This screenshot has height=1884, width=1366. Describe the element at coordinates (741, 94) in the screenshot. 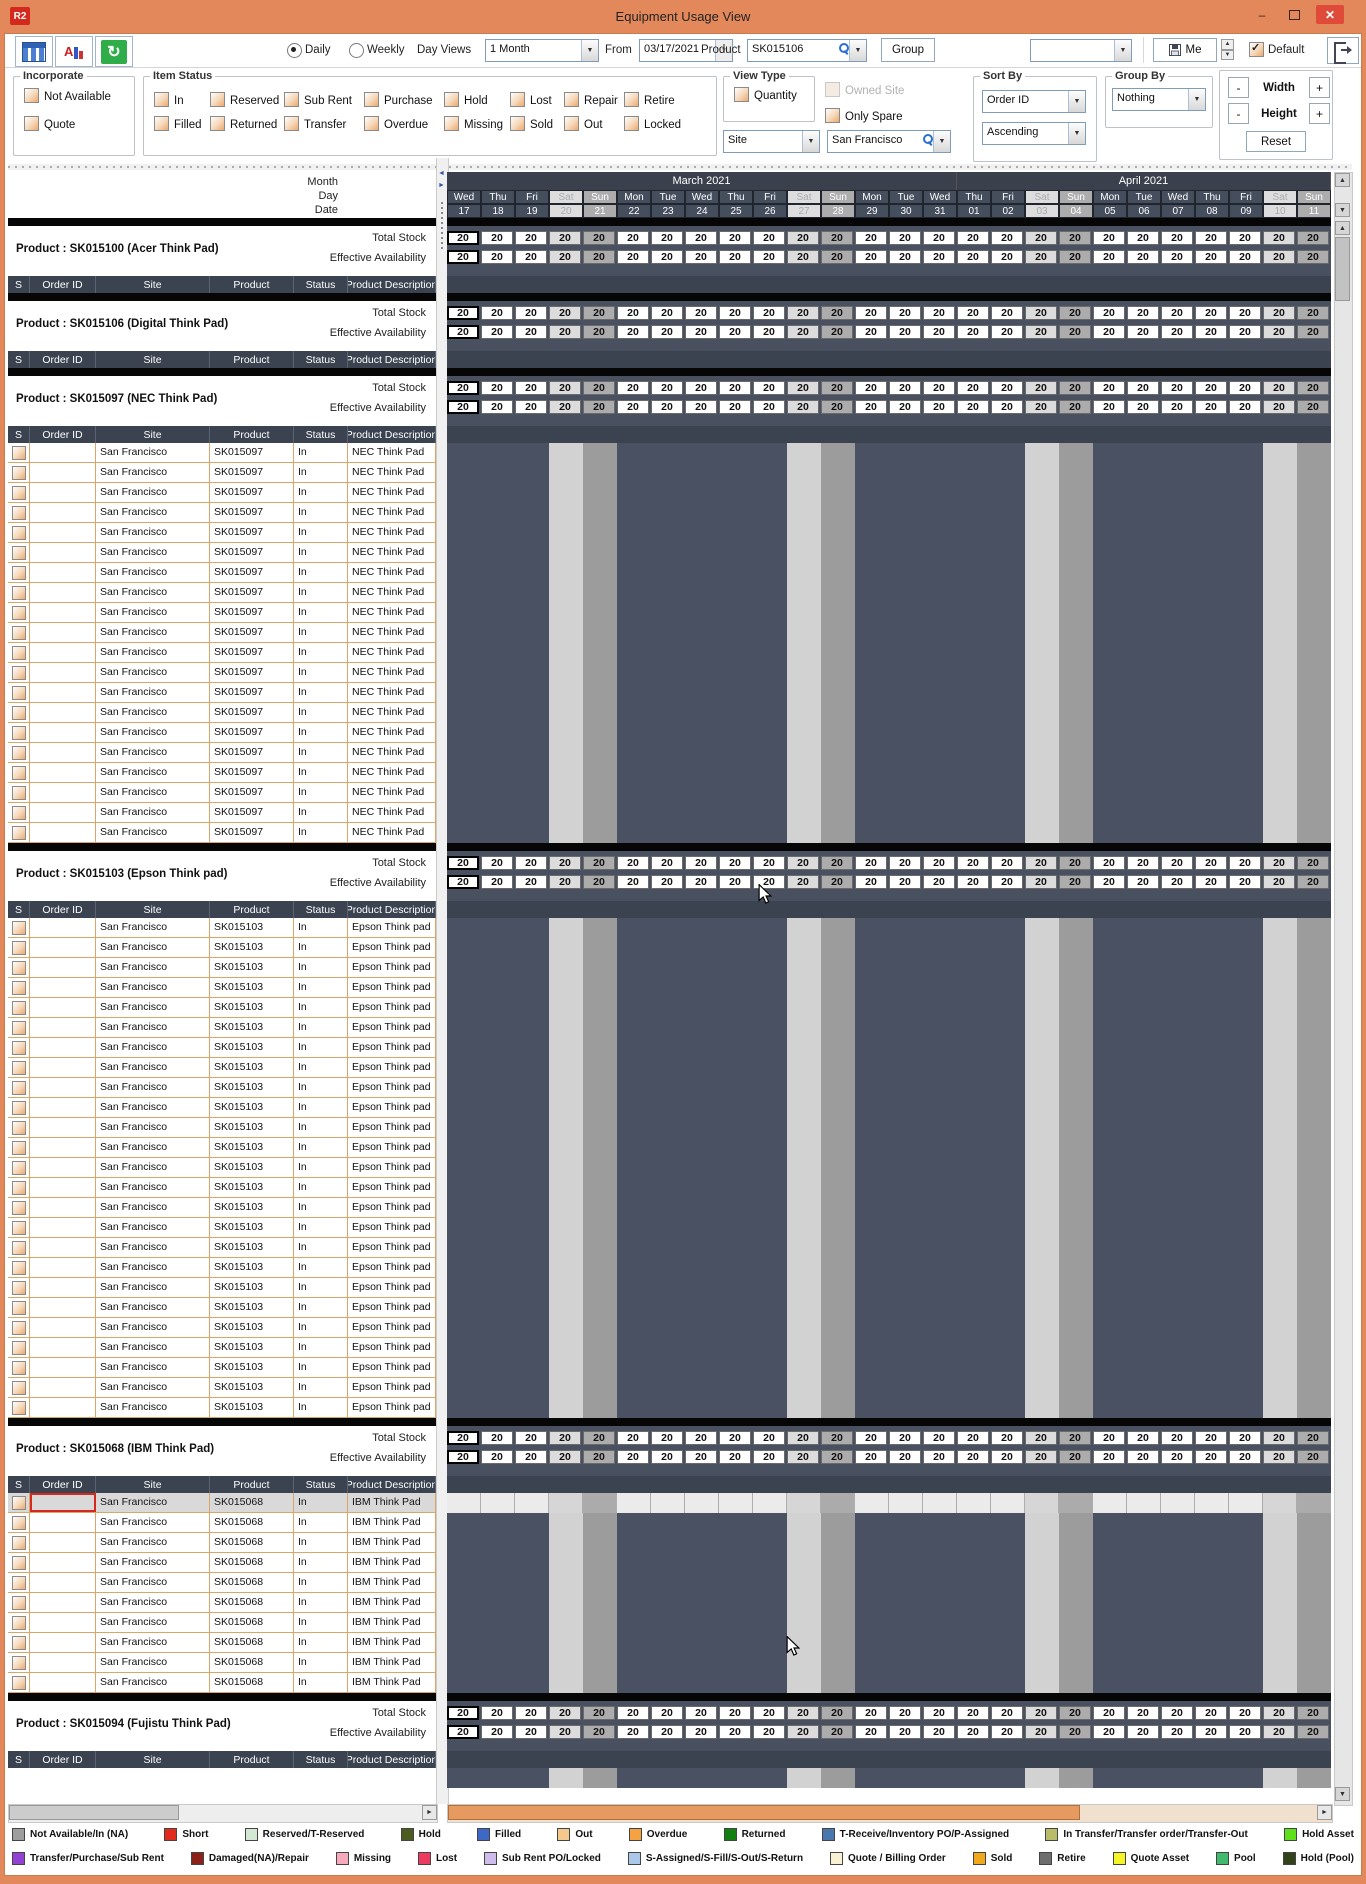

I see `quantity-checkbox` at that location.